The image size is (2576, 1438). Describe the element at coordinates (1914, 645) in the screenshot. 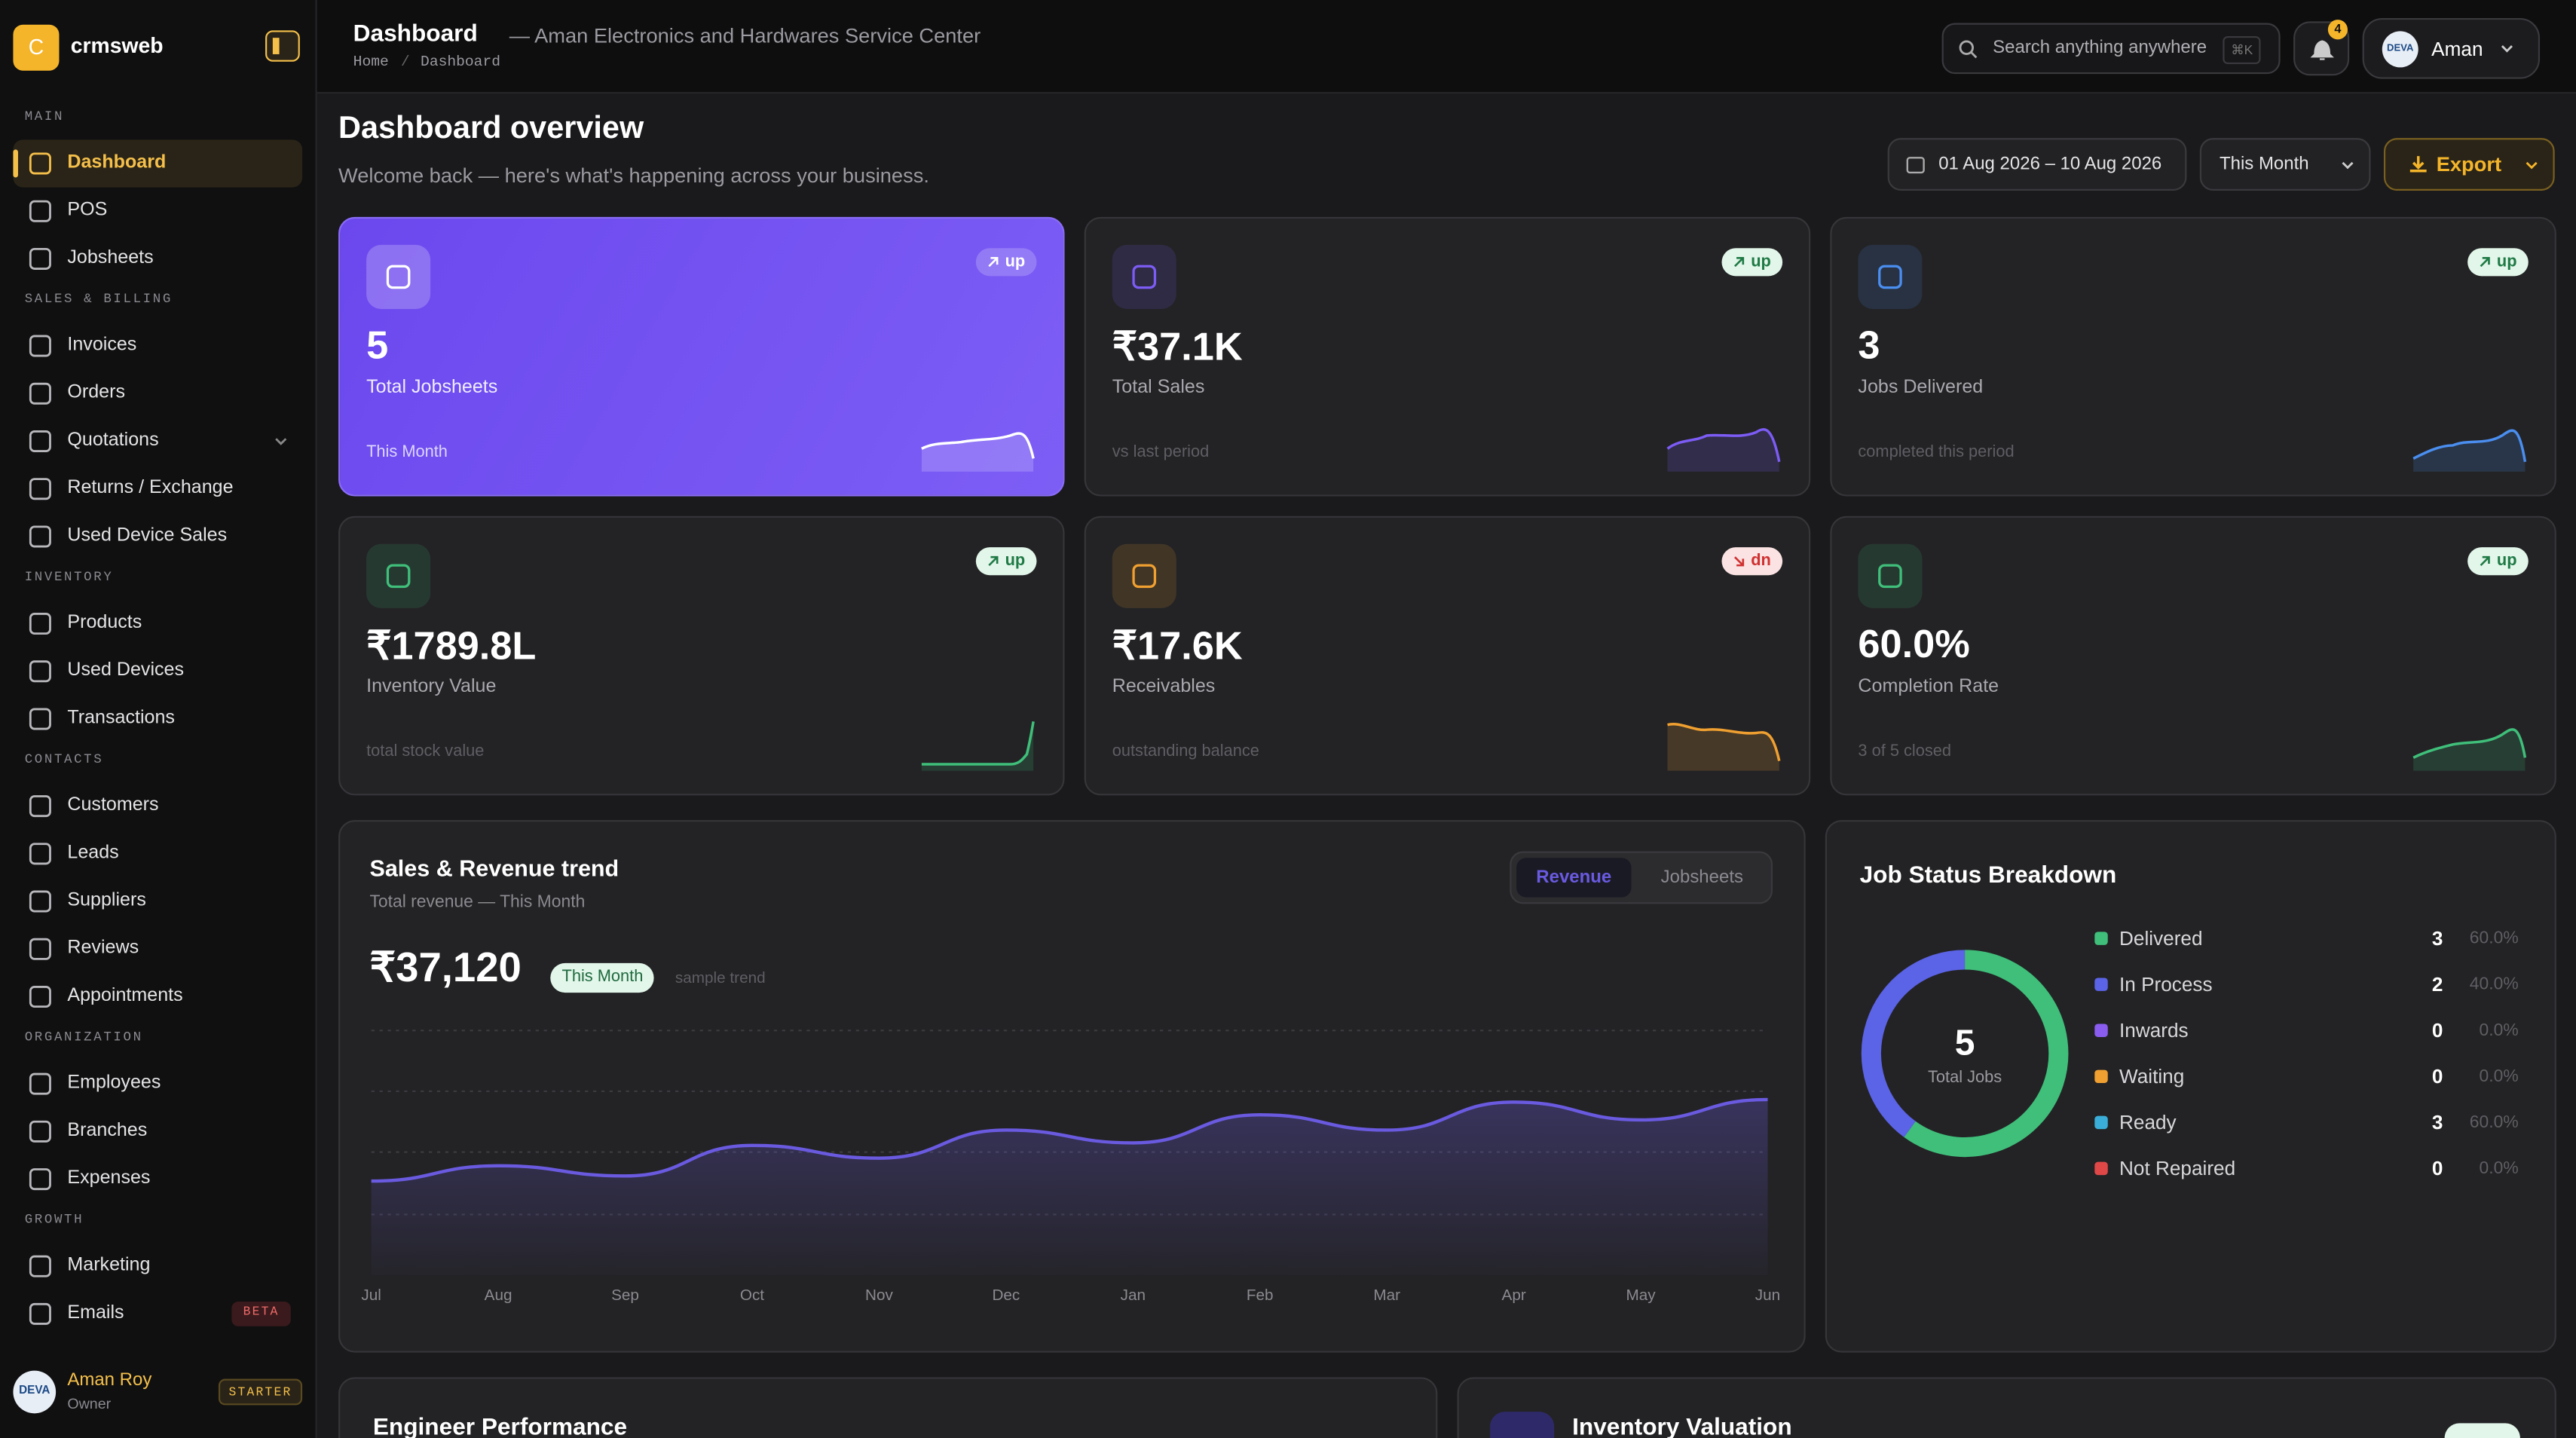

I see `kpi-value: 60.0%` at that location.